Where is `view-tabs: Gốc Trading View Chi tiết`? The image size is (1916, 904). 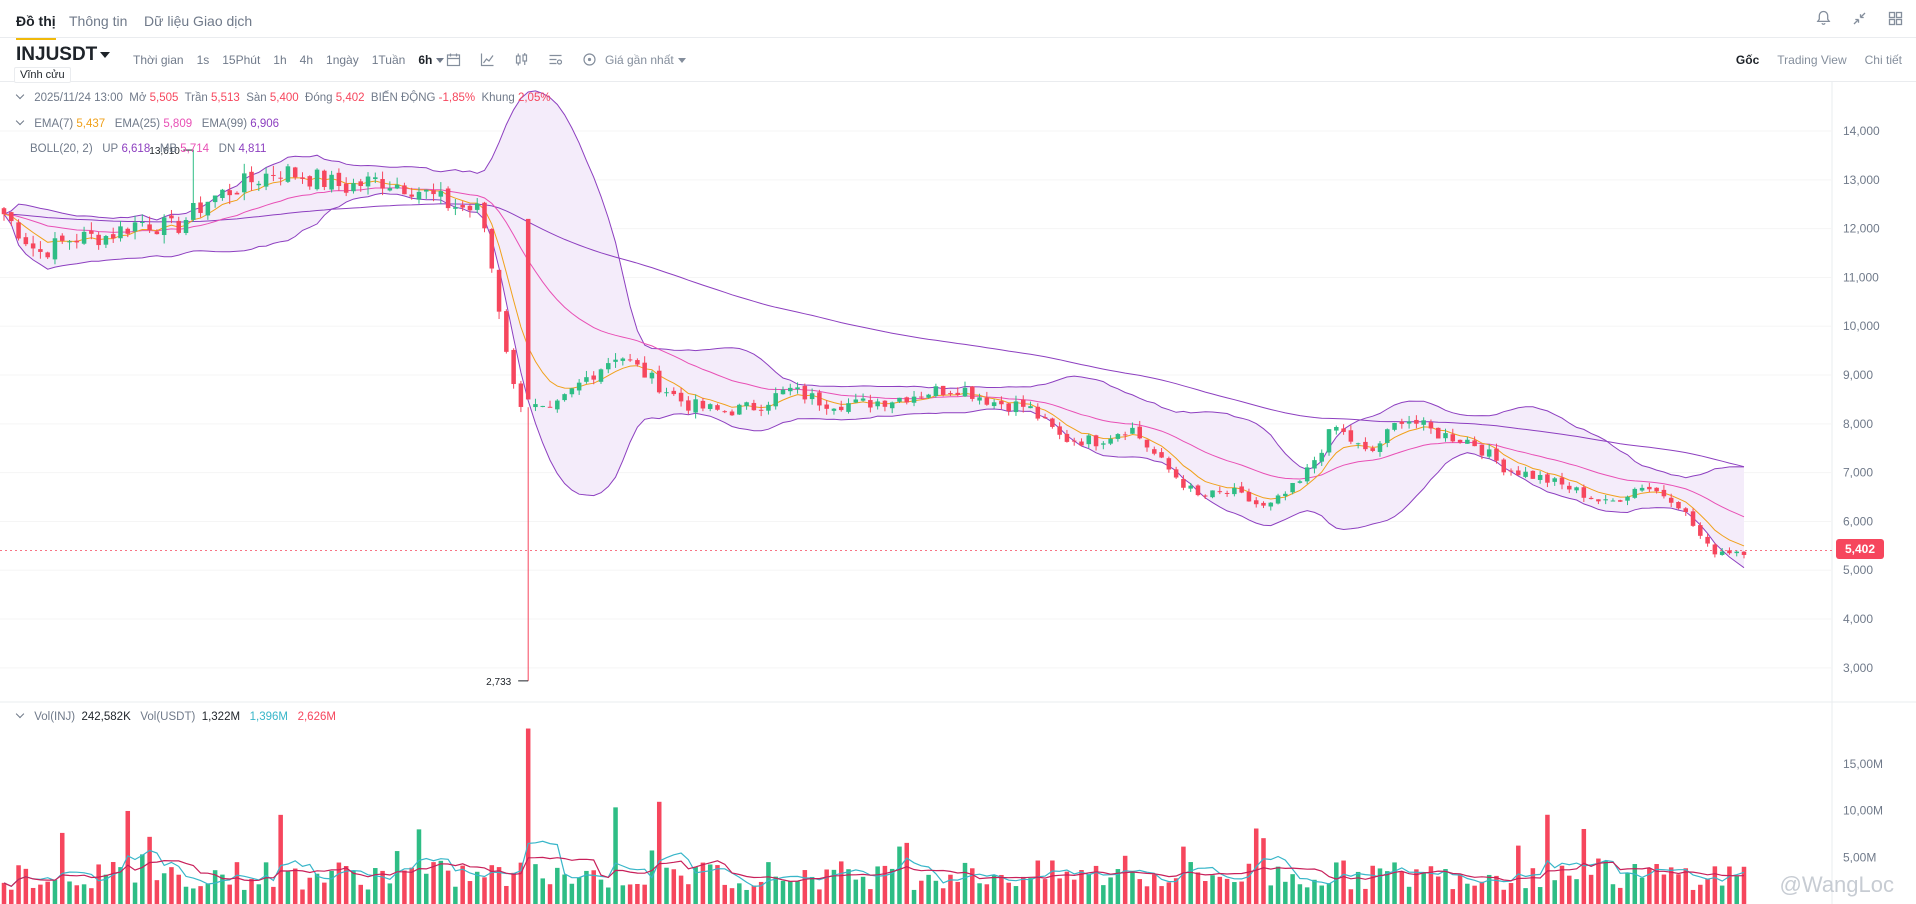
view-tabs: Gốc Trading View Chi tiết is located at coordinates (1819, 60).